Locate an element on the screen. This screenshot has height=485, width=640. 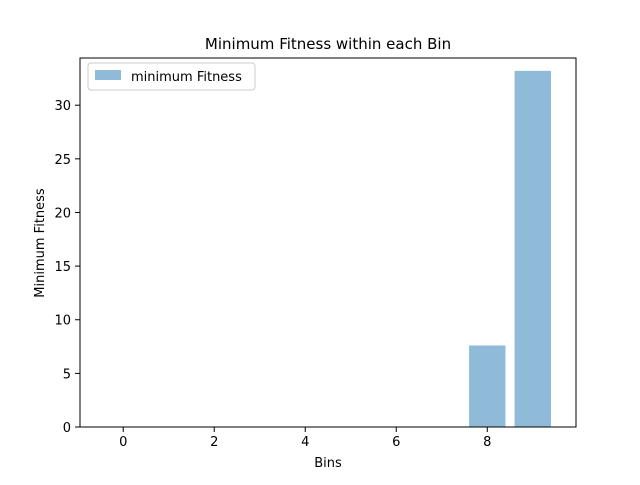
x-tick-label: 4 is located at coordinates (305, 442).